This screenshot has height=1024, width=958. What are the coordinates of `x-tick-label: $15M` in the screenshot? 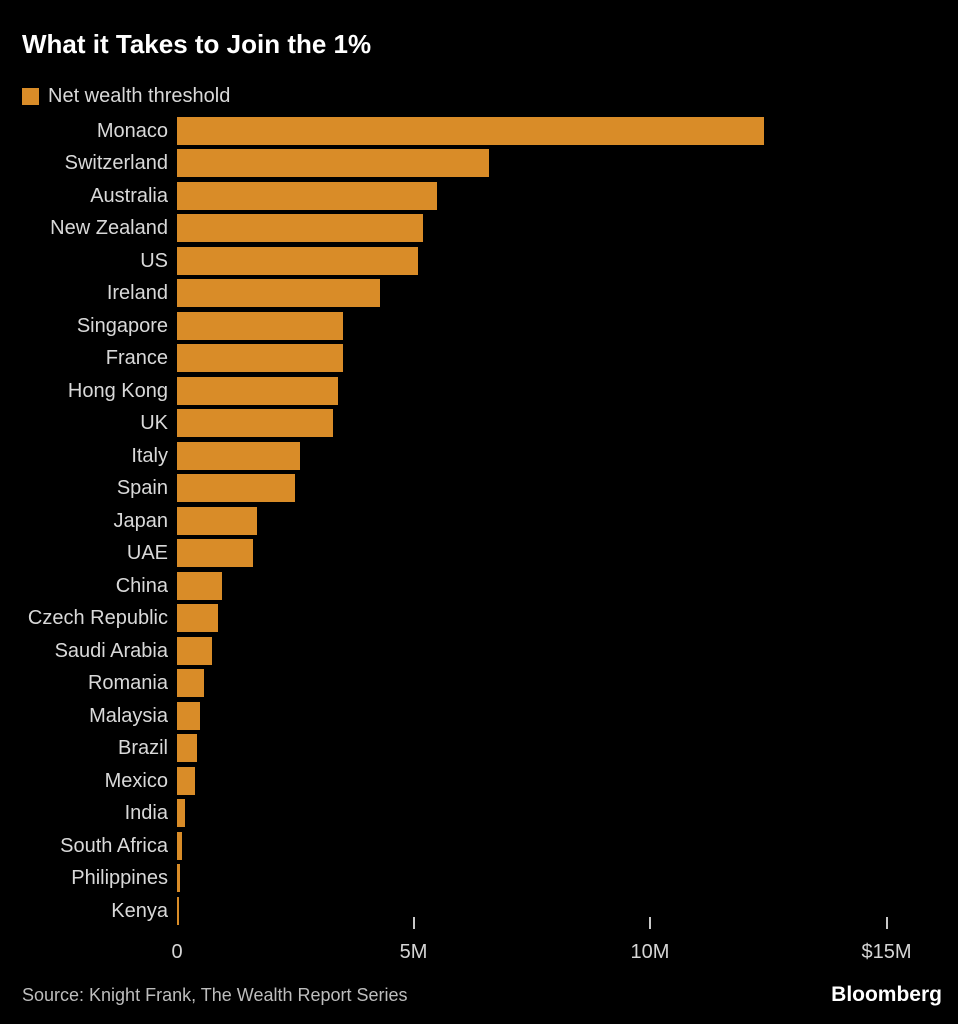 It's located at (886, 952).